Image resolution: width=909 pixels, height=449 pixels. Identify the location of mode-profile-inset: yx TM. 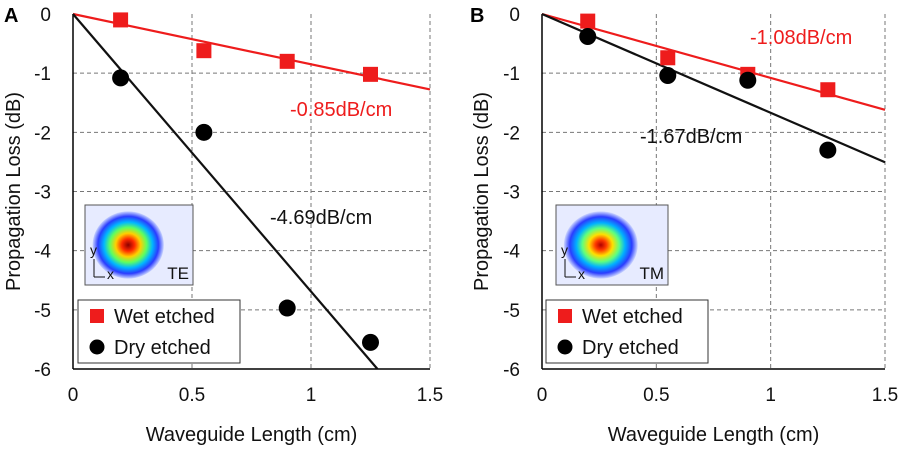
(612, 245).